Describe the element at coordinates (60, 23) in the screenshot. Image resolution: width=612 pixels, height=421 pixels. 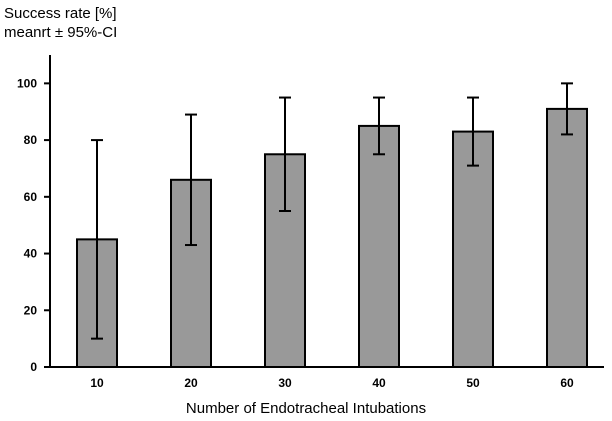
I see `y-axis-title: Success rate [%] meanrt ± 95%-CI` at that location.